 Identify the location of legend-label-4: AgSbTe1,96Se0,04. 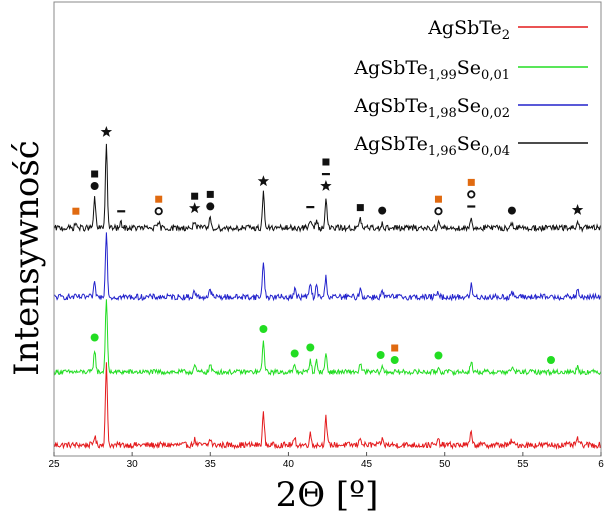
(431, 146).